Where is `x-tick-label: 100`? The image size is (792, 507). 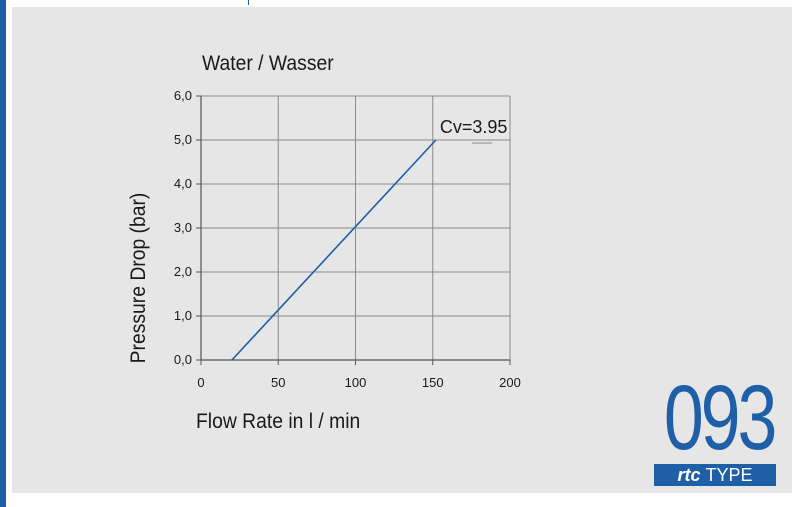
x-tick-label: 100 is located at coordinates (356, 382).